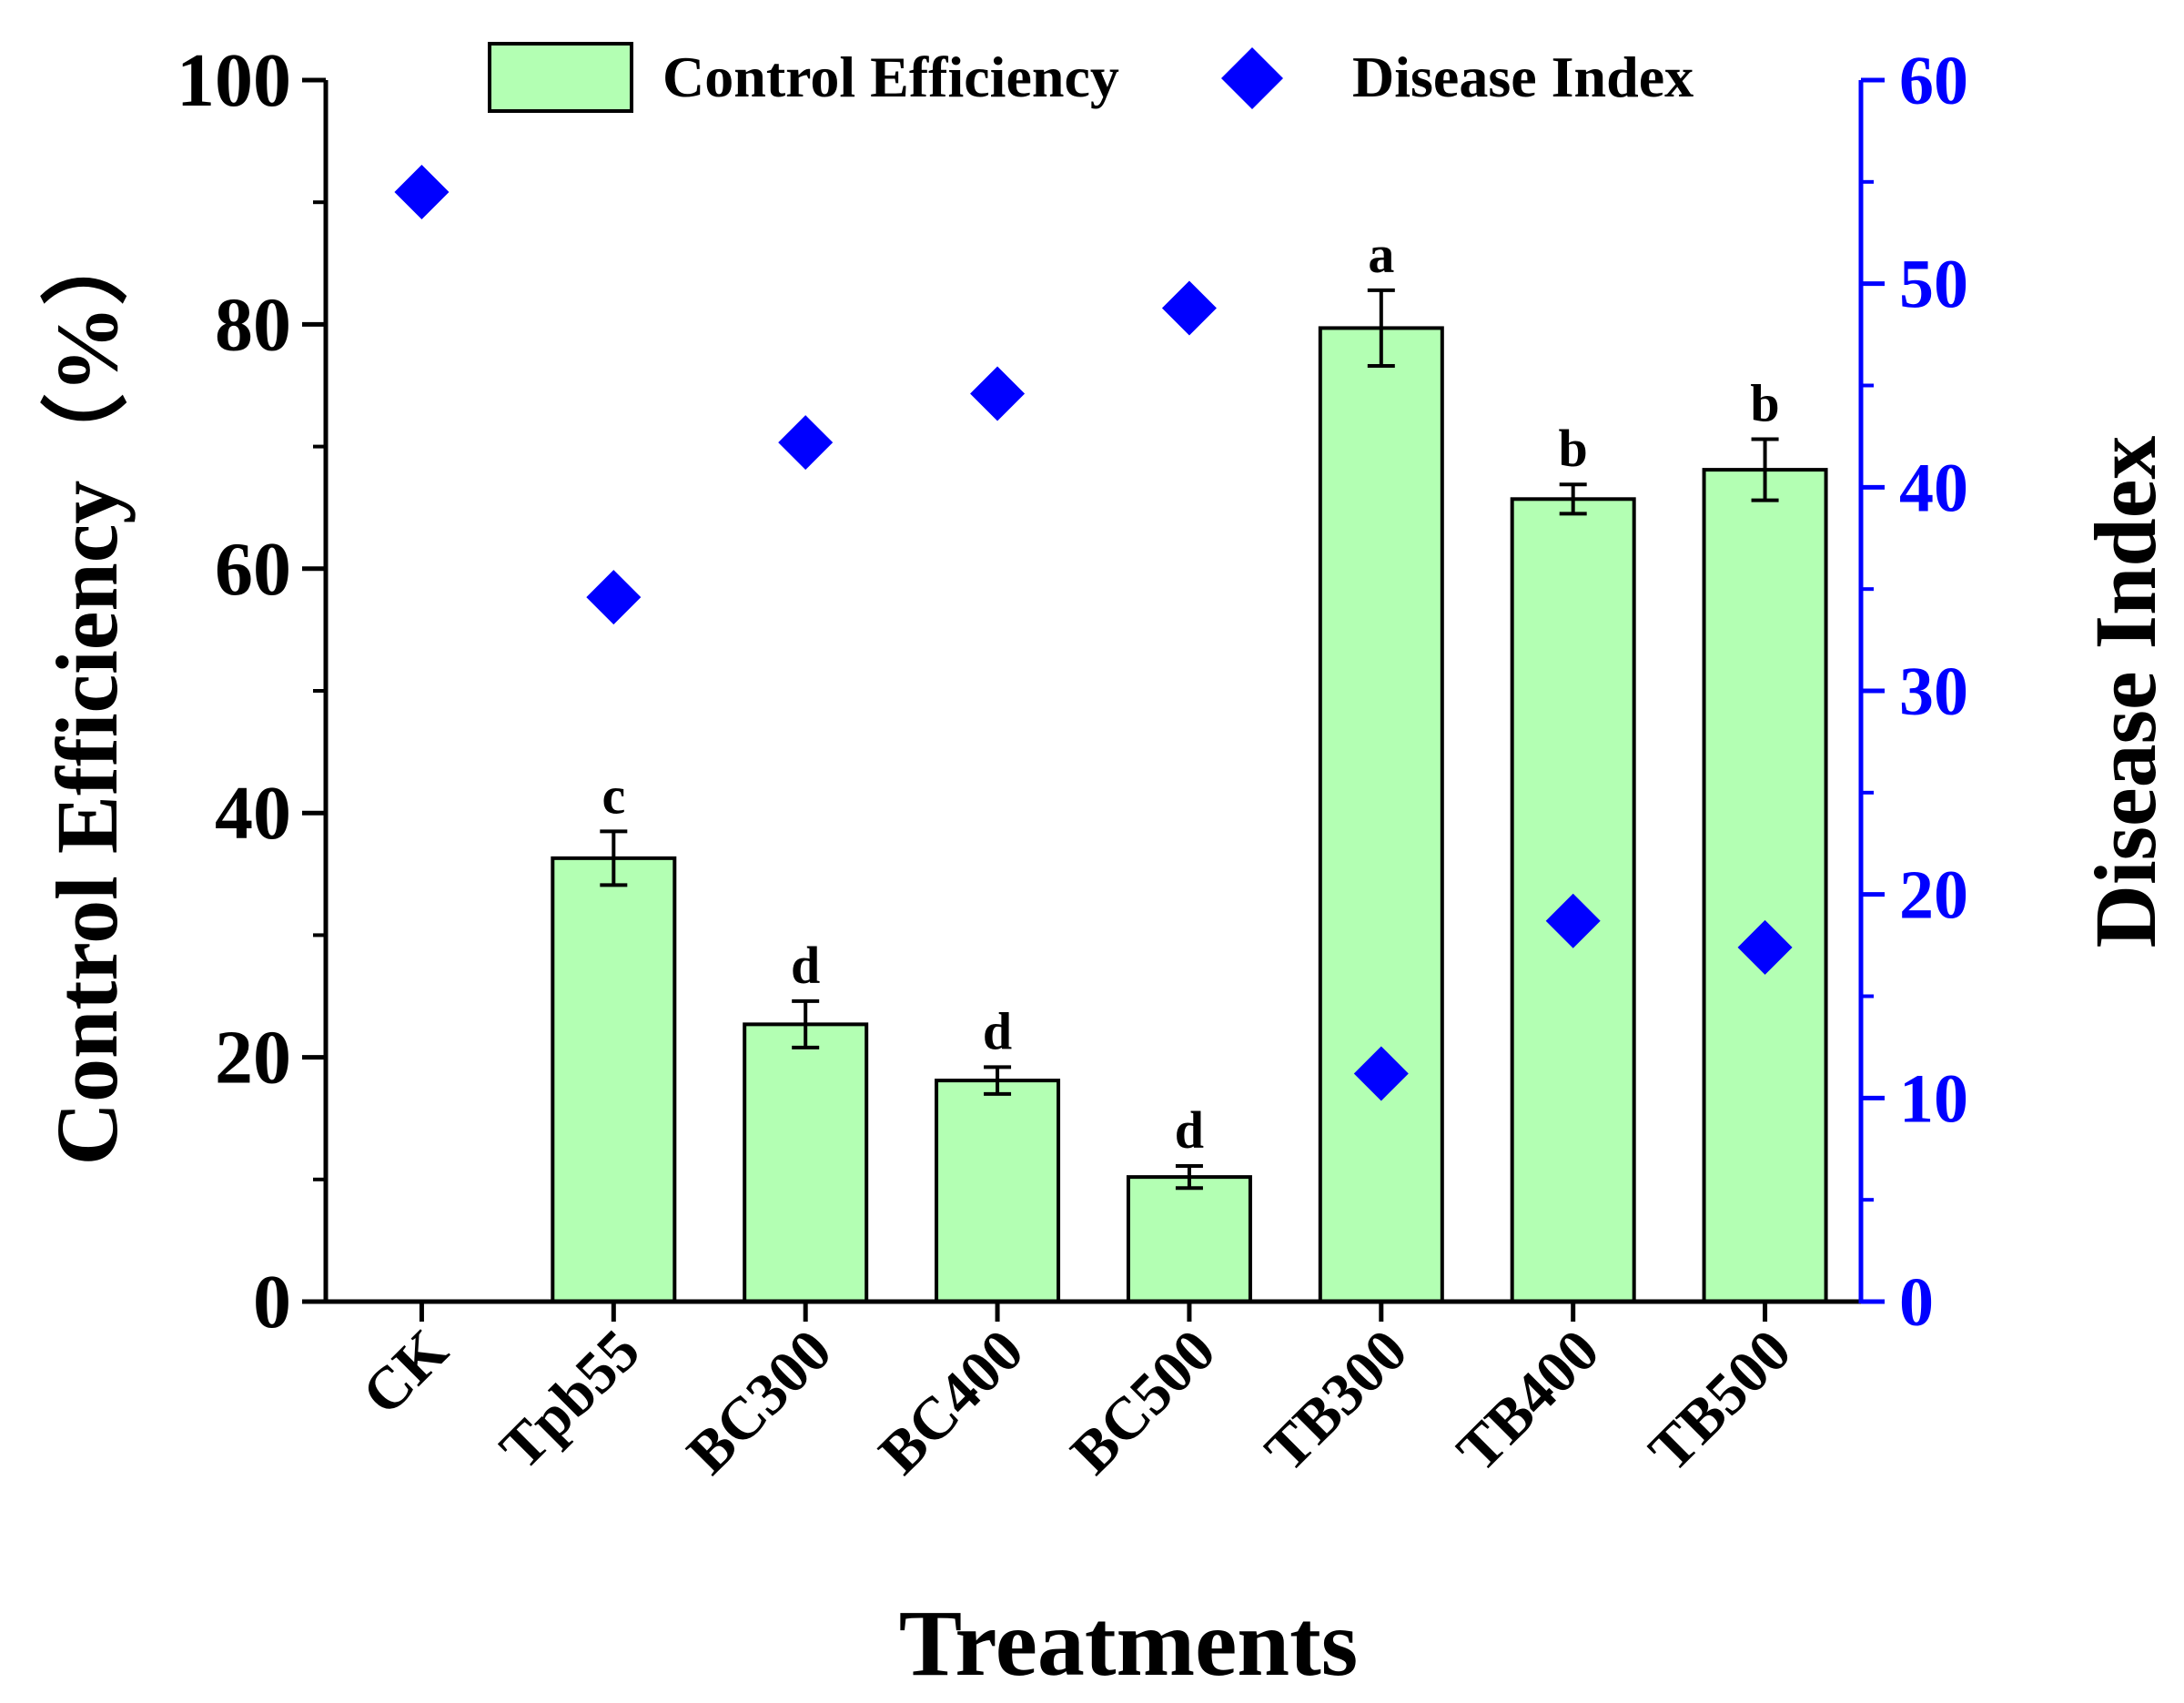 This screenshot has height=1703, width=2184. I want to click on significance-label-TB400: b, so click(1573, 448).